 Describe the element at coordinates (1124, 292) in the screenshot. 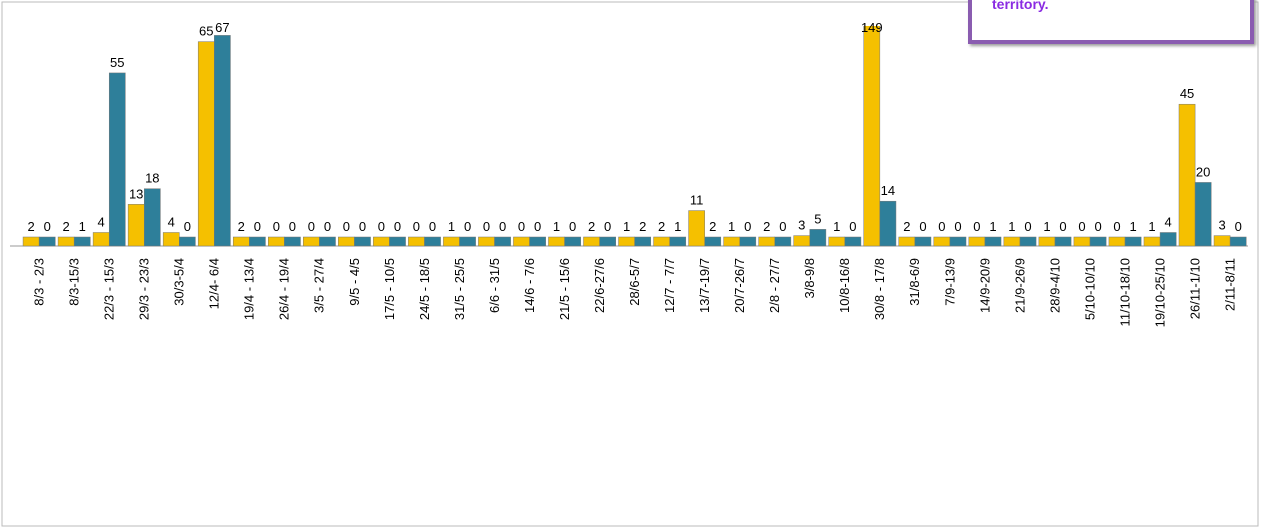

I see `x-tick-label: 11/10-18/10` at that location.